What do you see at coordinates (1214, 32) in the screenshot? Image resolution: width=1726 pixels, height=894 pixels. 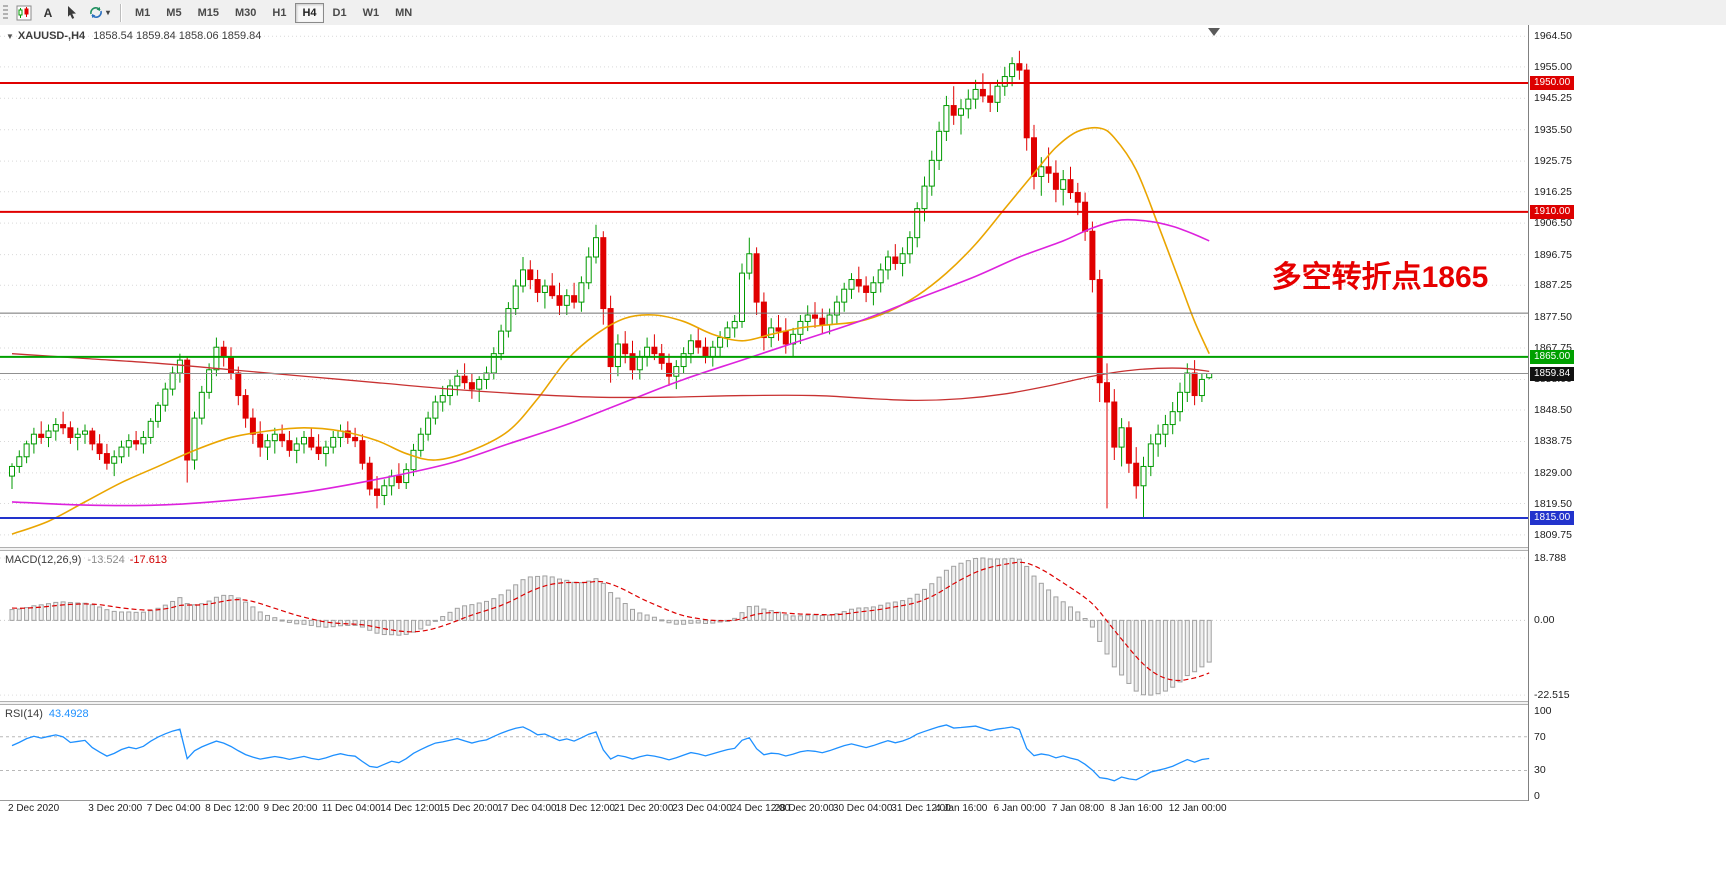 I see `chart-shift-marker-icon` at bounding box center [1214, 32].